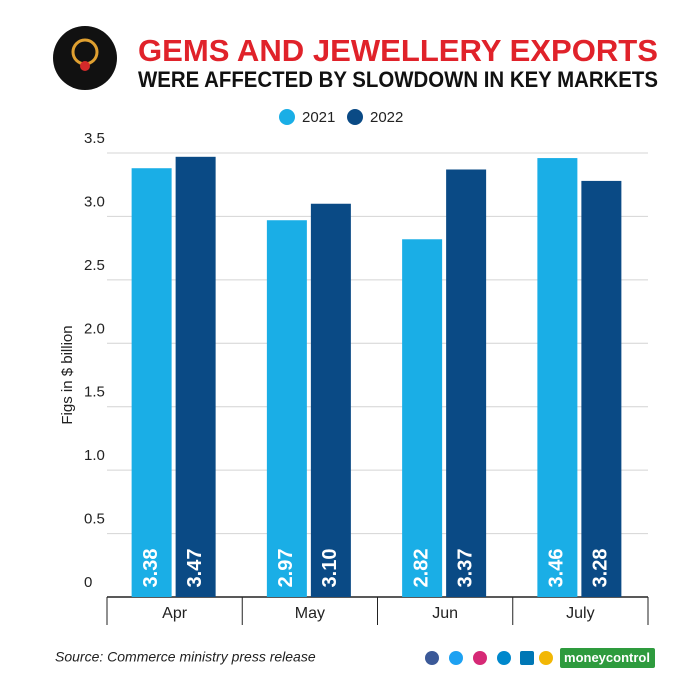 The height and width of the screenshot is (700, 700). Describe the element at coordinates (432, 658) in the screenshot. I see `facebook-icon` at that location.